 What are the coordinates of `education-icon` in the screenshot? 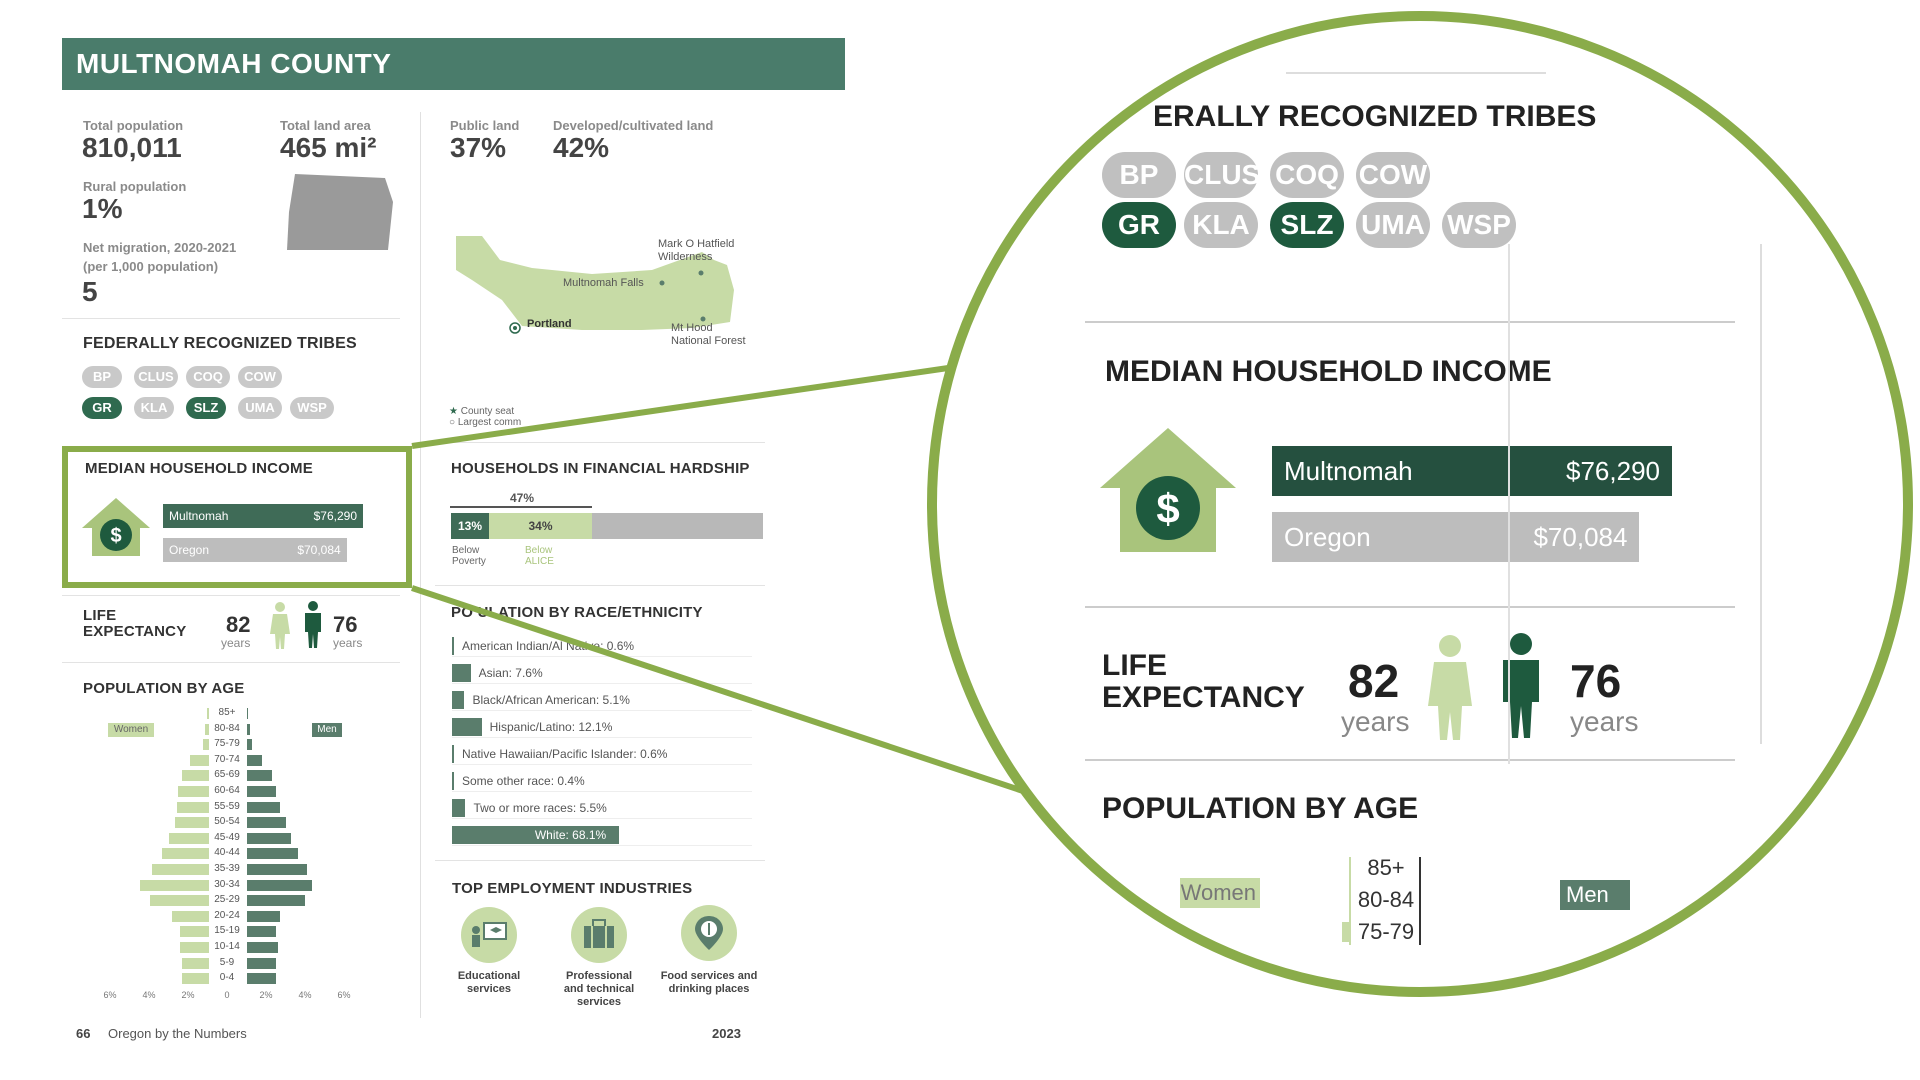 It's located at (489, 935).